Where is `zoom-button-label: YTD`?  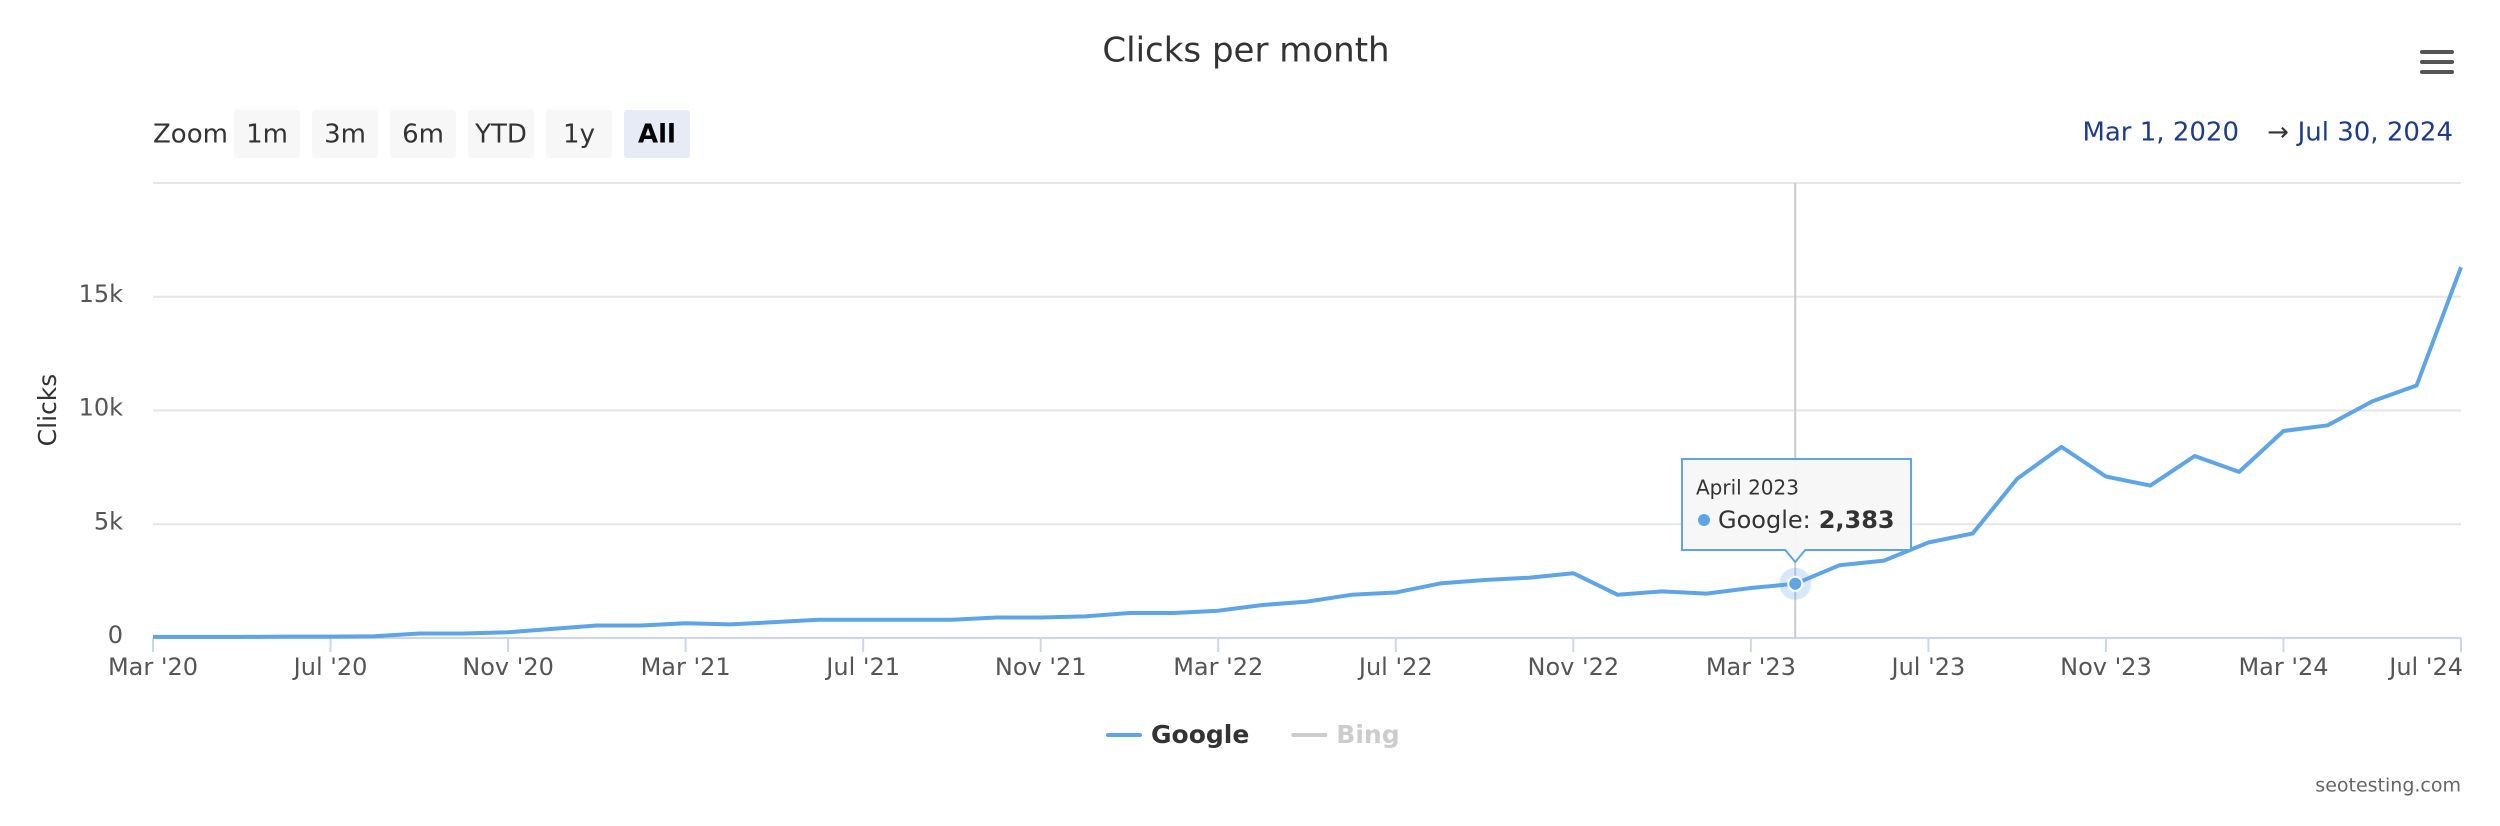
zoom-button-label: YTD is located at coordinates (500, 135).